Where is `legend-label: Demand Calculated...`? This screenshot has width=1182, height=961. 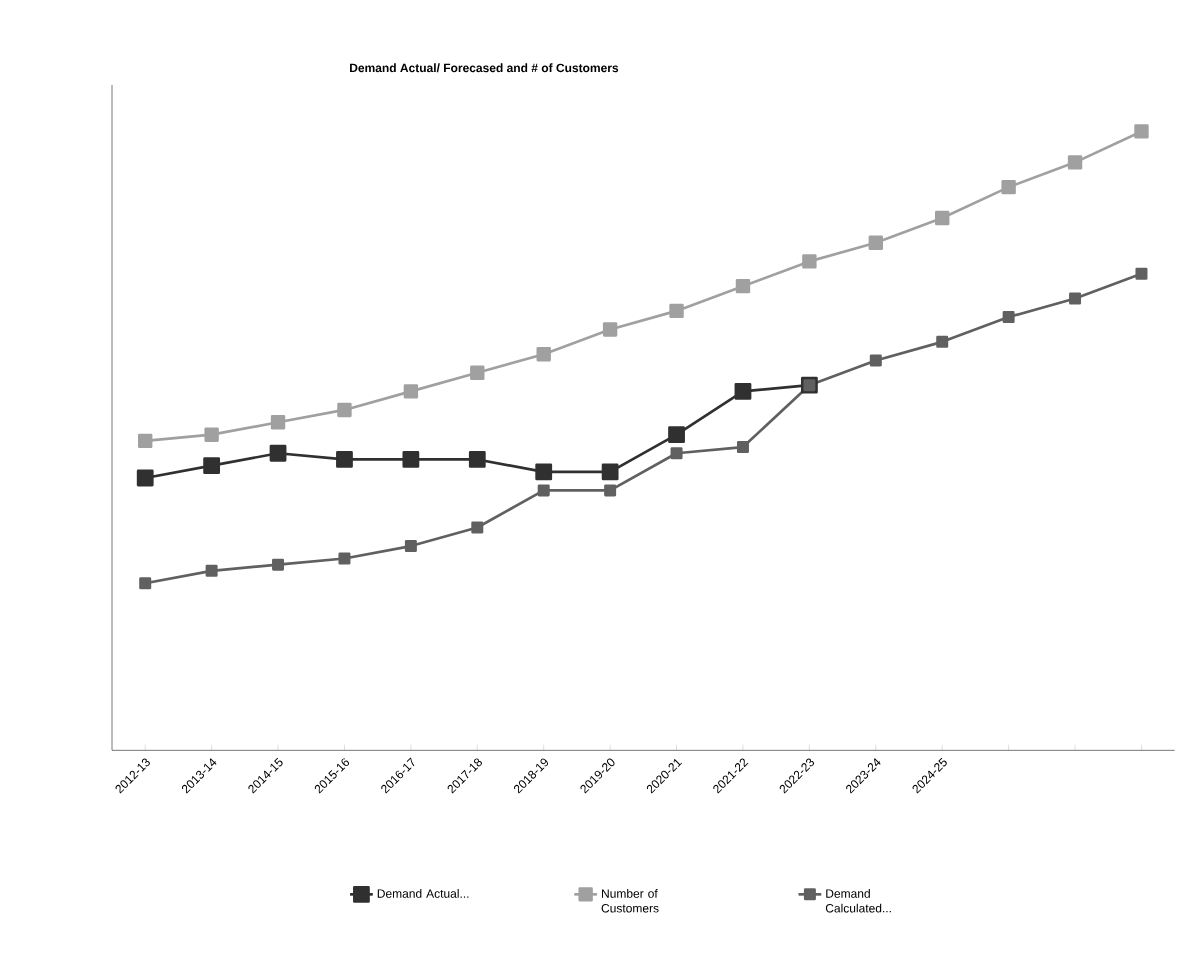 legend-label: Demand Calculated... is located at coordinates (858, 901).